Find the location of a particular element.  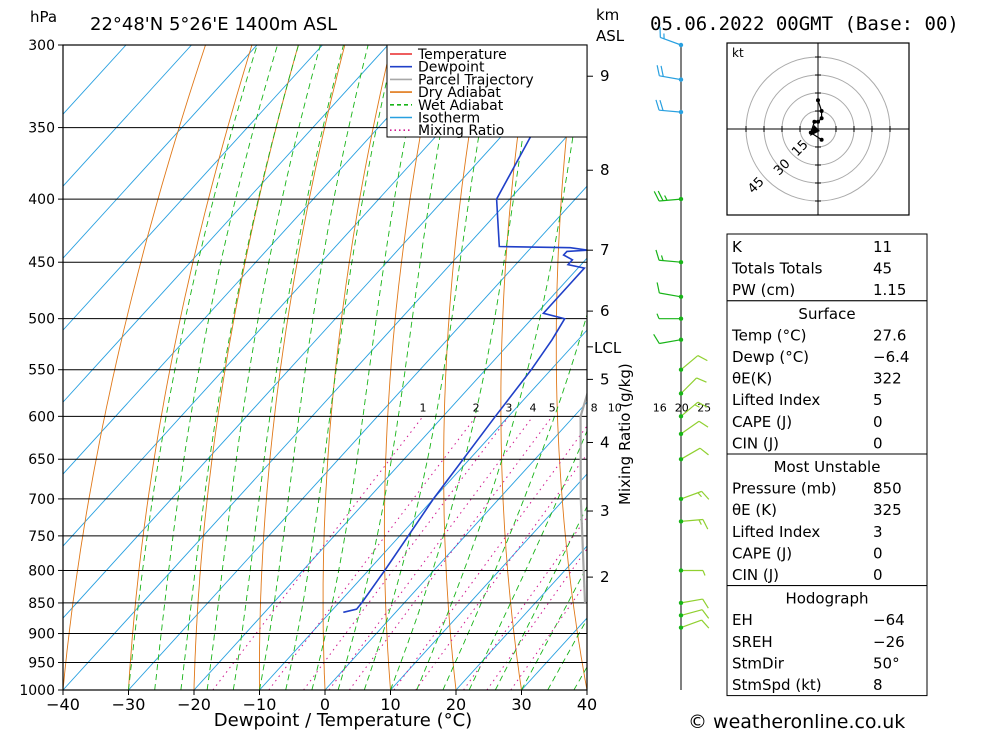

table-row-value: −26 is located at coordinates (889, 642).